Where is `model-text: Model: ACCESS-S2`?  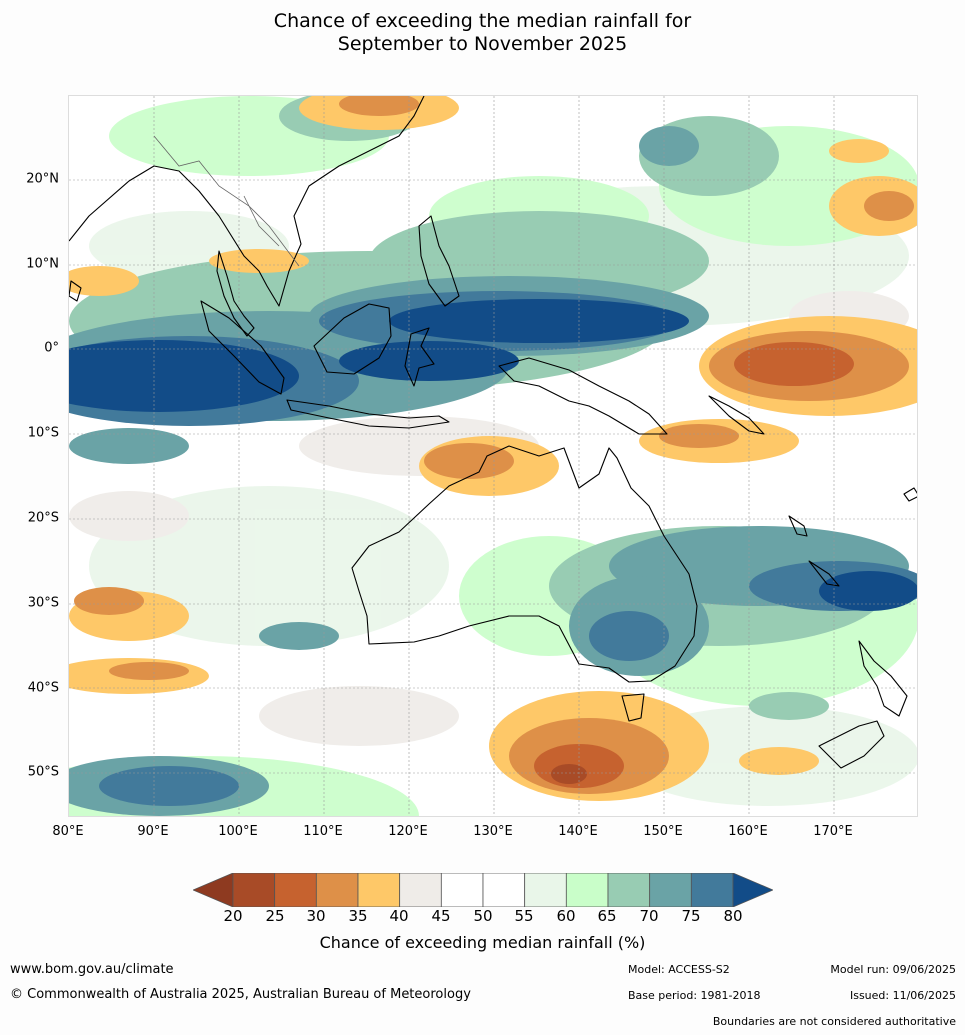
model-text: Model: ACCESS-S2 is located at coordinates (679, 969).